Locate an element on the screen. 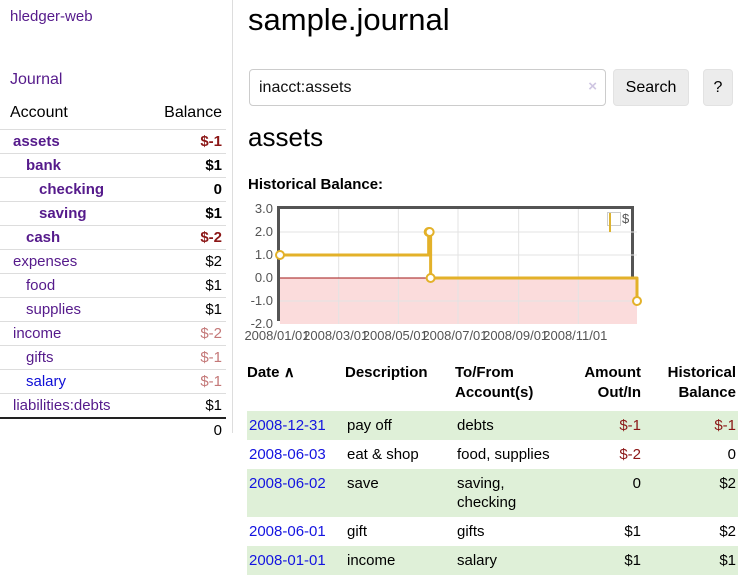 This screenshot has height=582, width=742. balance-column-header: Balance is located at coordinates (193, 112).